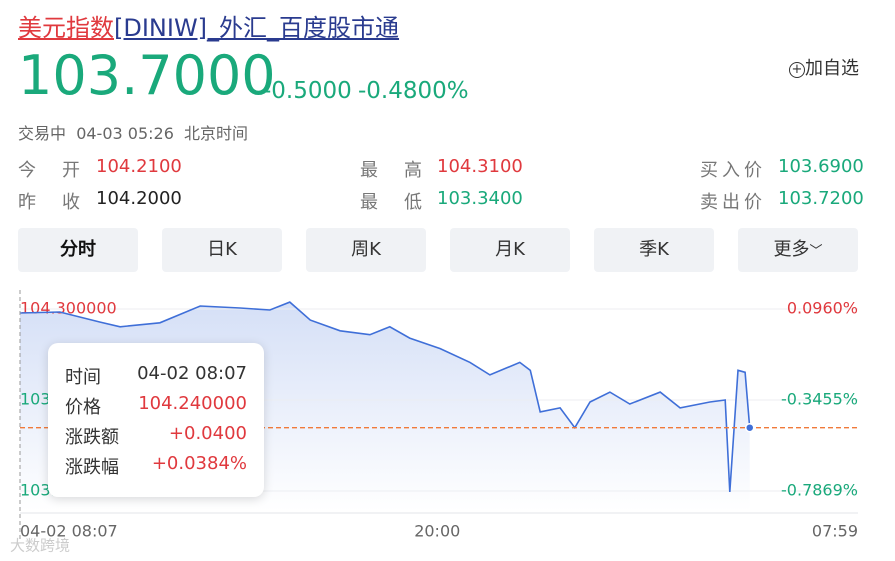 This screenshot has width=895, height=561. What do you see at coordinates (83, 407) in the screenshot?
I see `tooltip-label: 价格` at bounding box center [83, 407].